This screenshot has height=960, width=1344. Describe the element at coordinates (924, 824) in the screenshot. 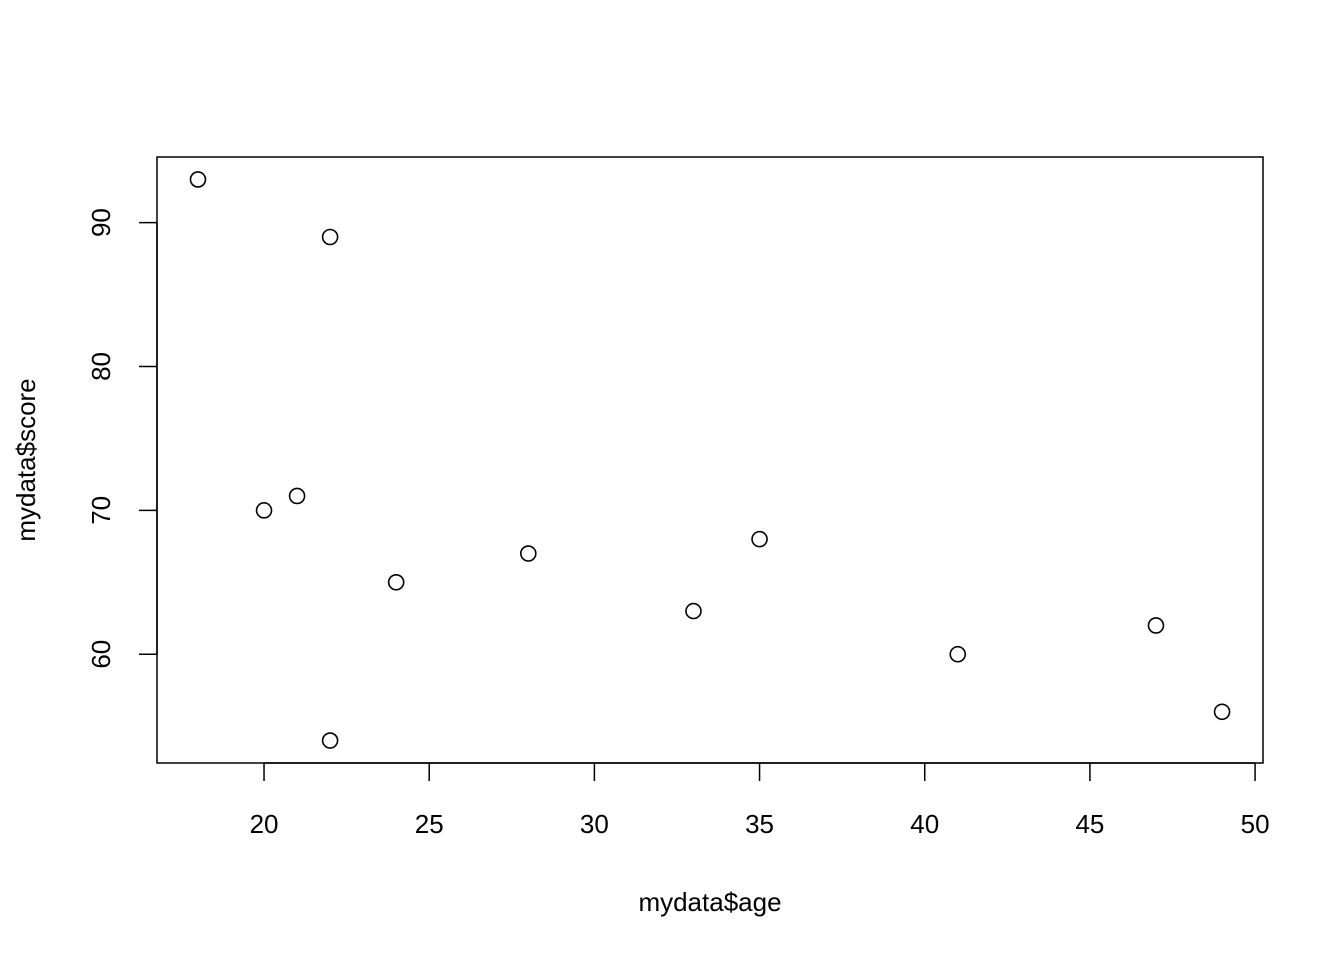

I see `x-tick-label: 40` at that location.